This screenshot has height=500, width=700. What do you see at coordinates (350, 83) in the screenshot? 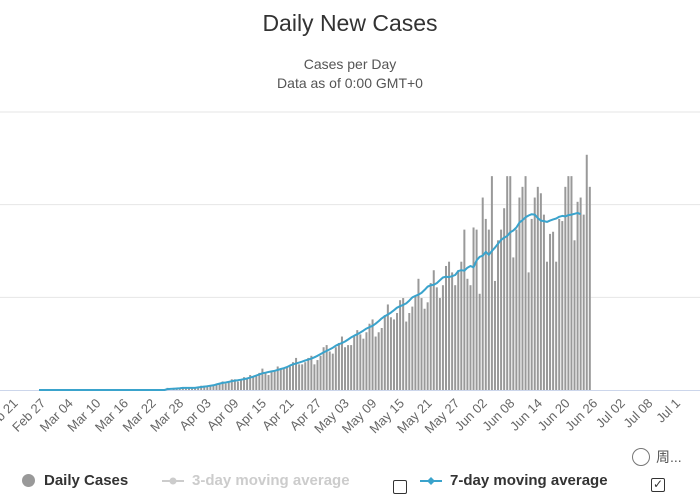
I see `chart-data-timestamp: Data as of 0:00 GMT+0` at bounding box center [350, 83].